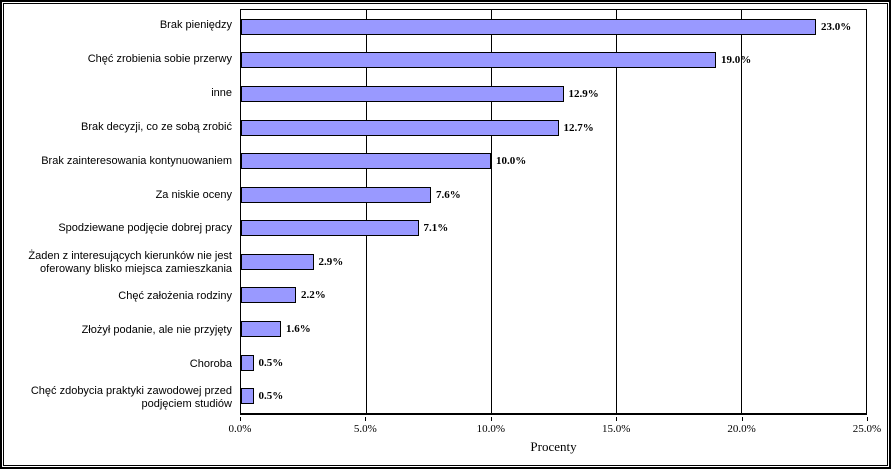 The image size is (891, 469). Describe the element at coordinates (553, 195) in the screenshot. I see `bar-row: 7.6%` at that location.